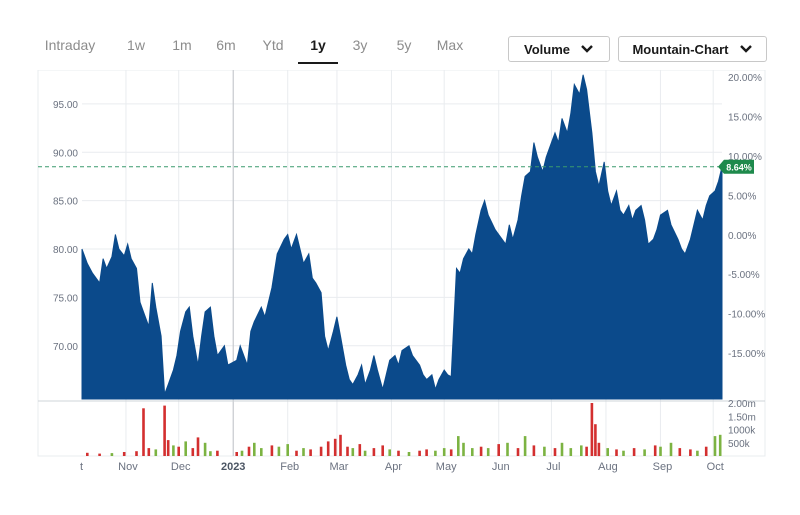  I want to click on x-axis-label: Jun, so click(501, 467).